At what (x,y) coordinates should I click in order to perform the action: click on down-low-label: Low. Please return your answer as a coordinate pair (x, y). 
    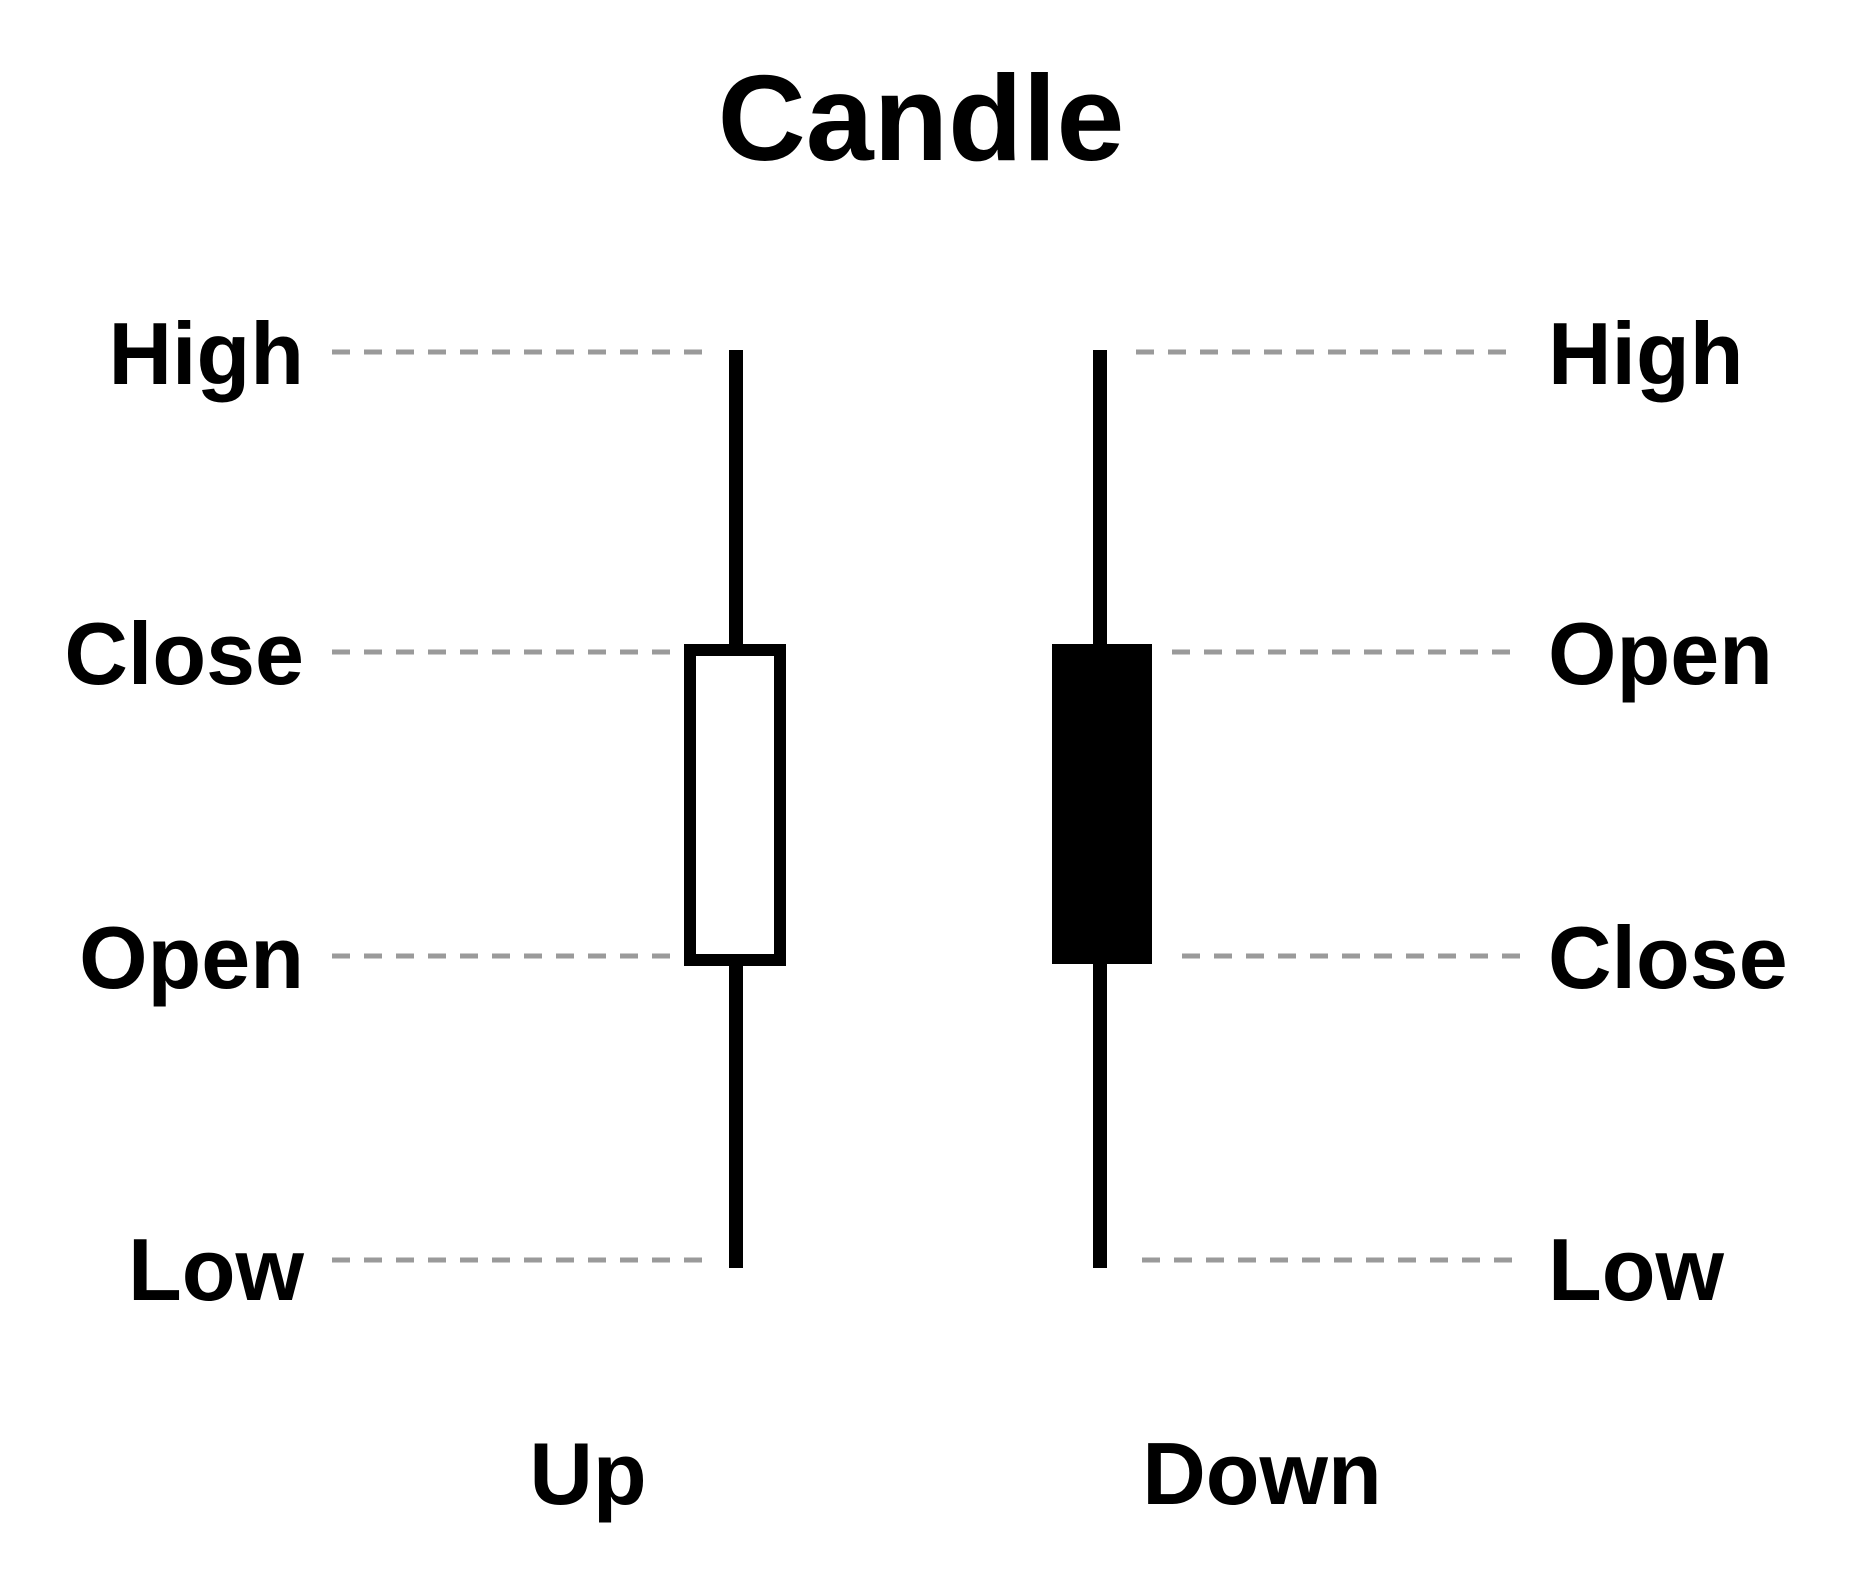
    Looking at the image, I should click on (1636, 1269).